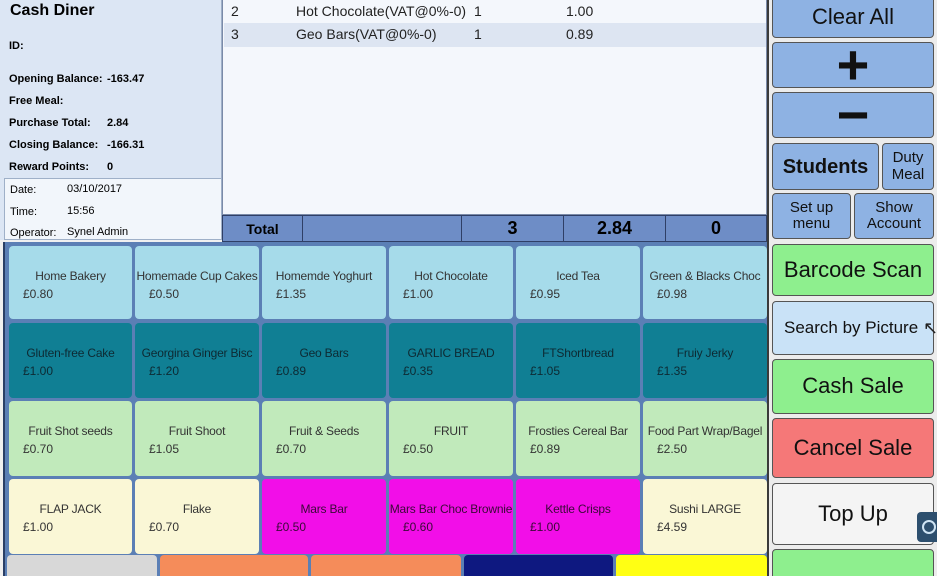  I want to click on product-button: Food Part Wrap/Bagel £2.50, so click(705, 438).